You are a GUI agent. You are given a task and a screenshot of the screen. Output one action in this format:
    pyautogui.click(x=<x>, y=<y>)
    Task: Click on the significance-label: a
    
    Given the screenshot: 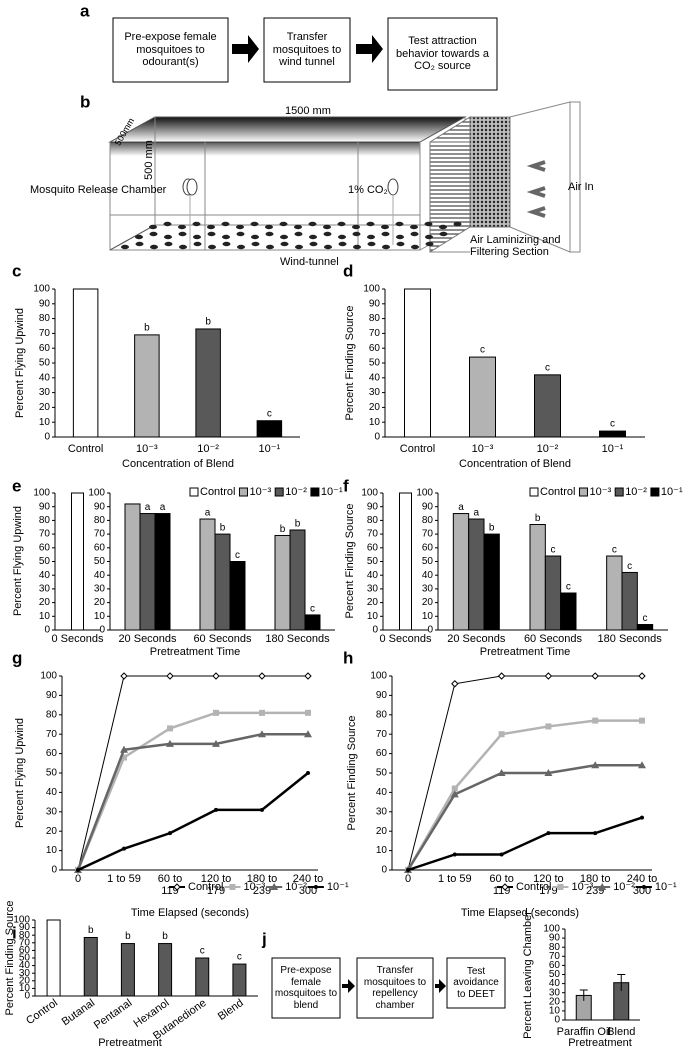 What is the action you would take?
    pyautogui.click(x=461, y=507)
    